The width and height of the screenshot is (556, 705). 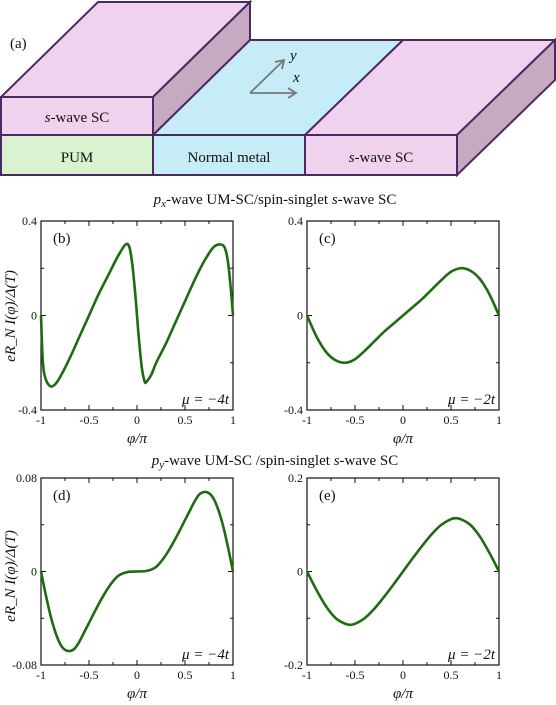 I want to click on right-sc-label: s-wave SC, so click(x=381, y=158).